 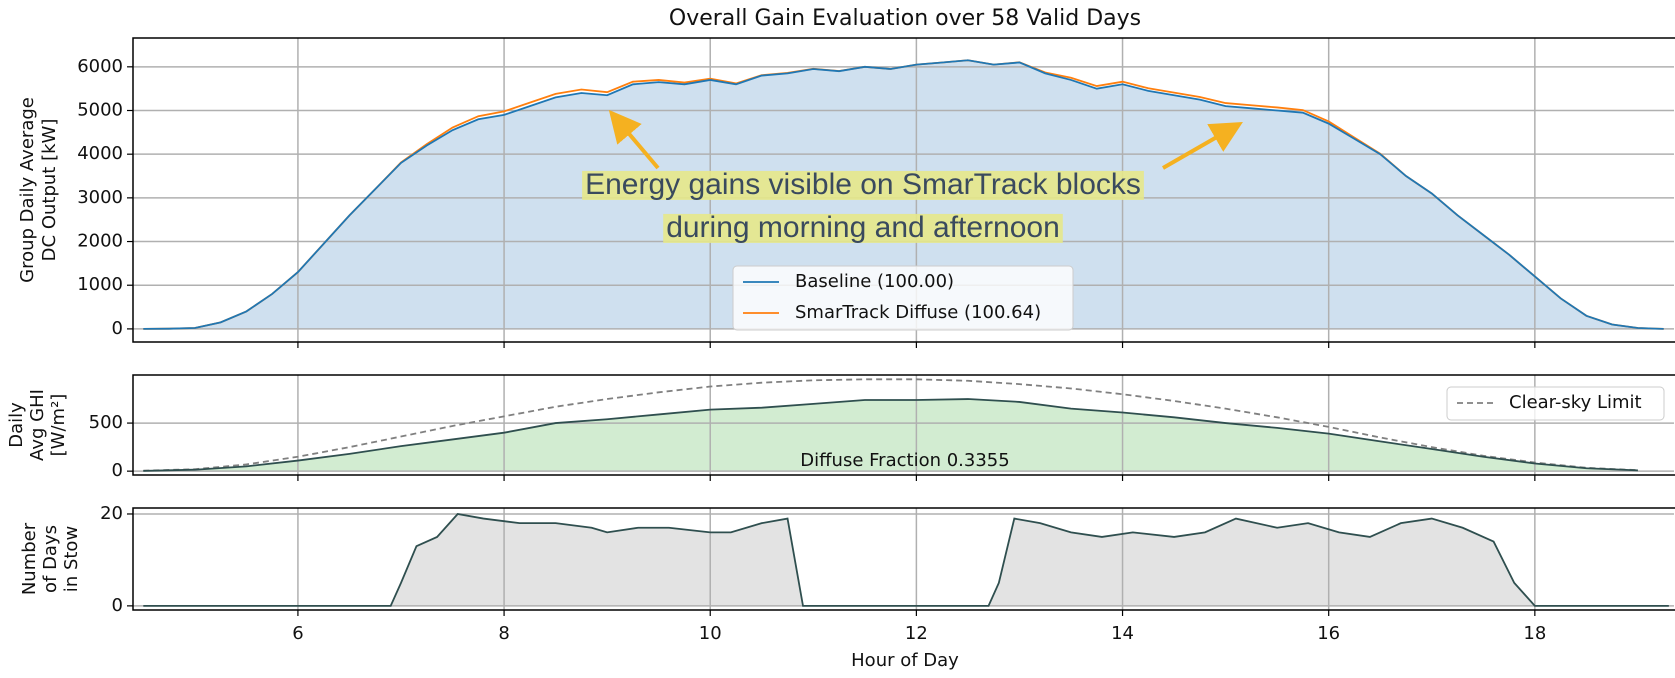 I want to click on x-axis-label: Hour of Day, so click(x=905, y=660).